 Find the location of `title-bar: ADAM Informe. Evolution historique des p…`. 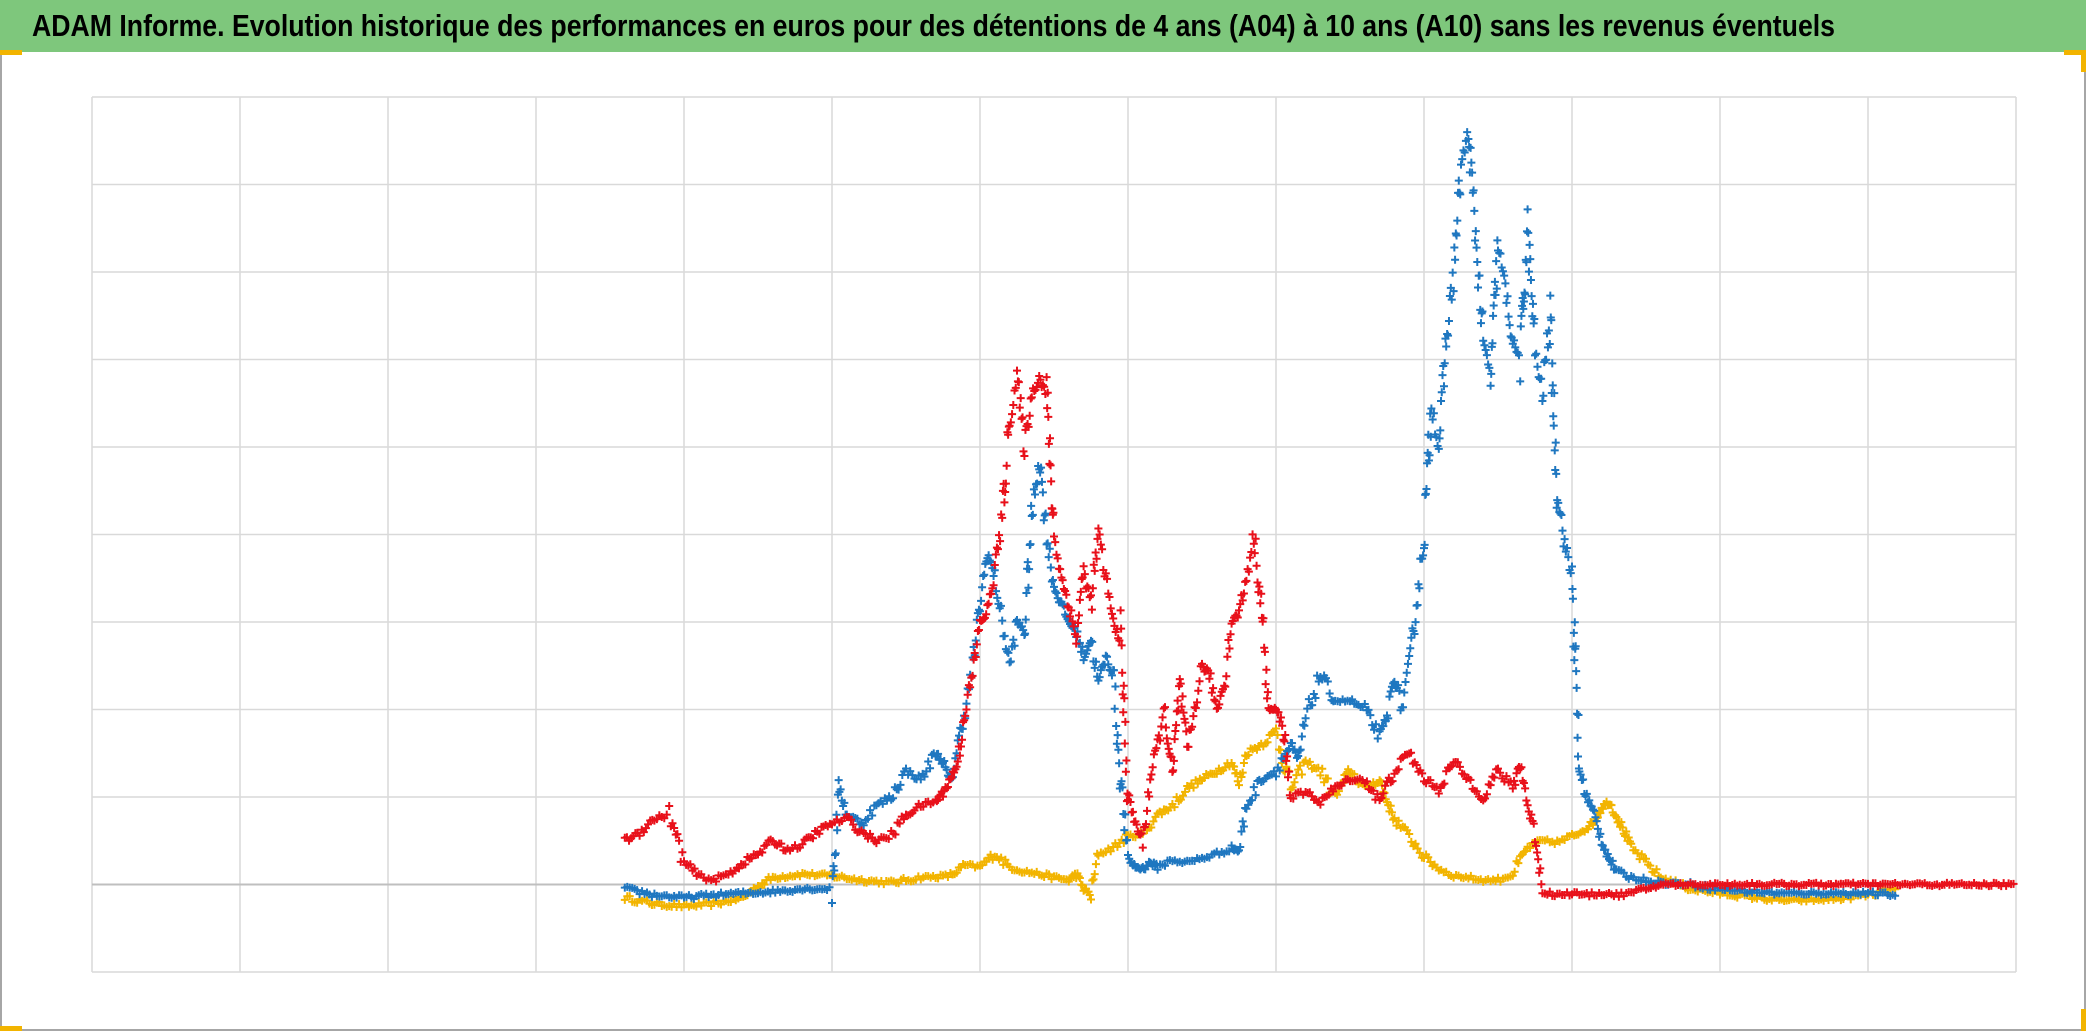

title-bar: ADAM Informe. Evolution historique des p… is located at coordinates (1043, 26).